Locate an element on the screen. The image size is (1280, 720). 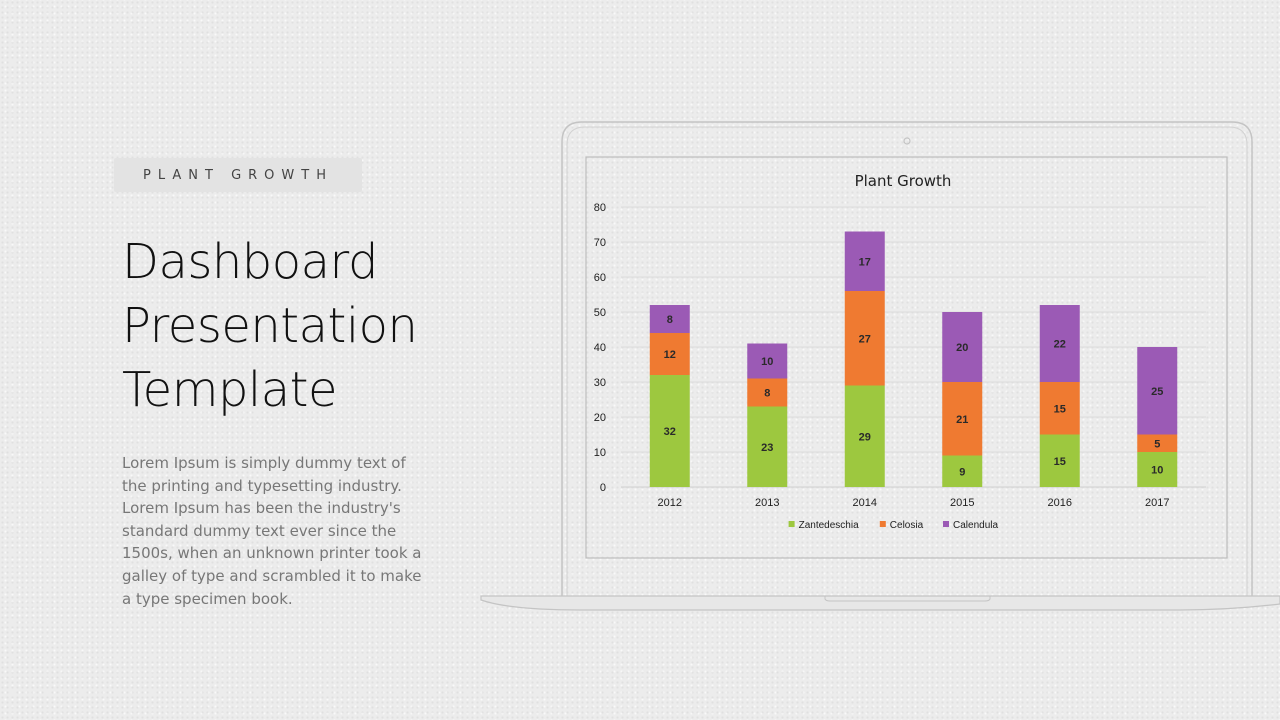
x-tick-label: 2014 is located at coordinates (865, 503).